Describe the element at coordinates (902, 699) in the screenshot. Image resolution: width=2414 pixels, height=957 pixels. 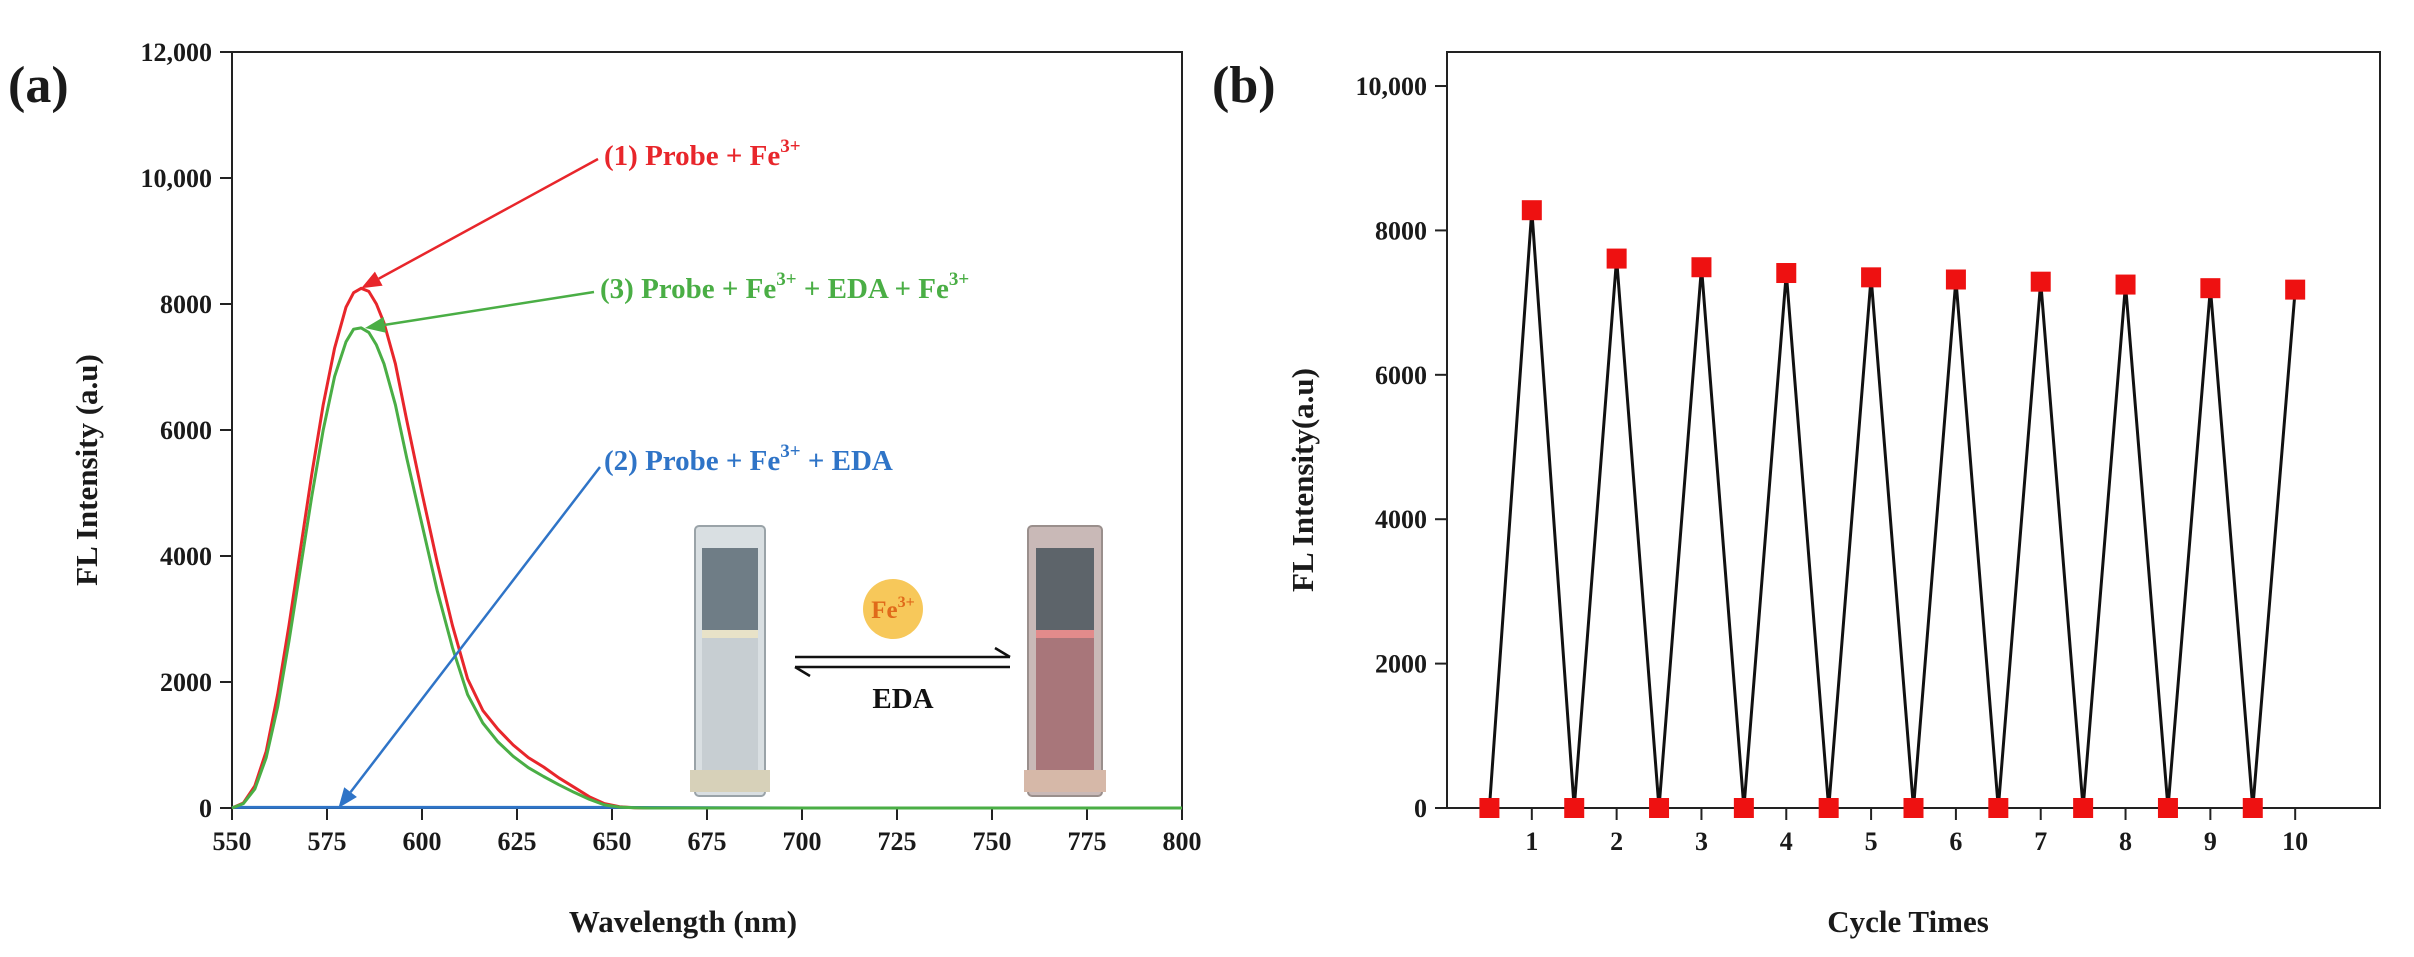
I see `eda-arrow-label: EDA` at that location.